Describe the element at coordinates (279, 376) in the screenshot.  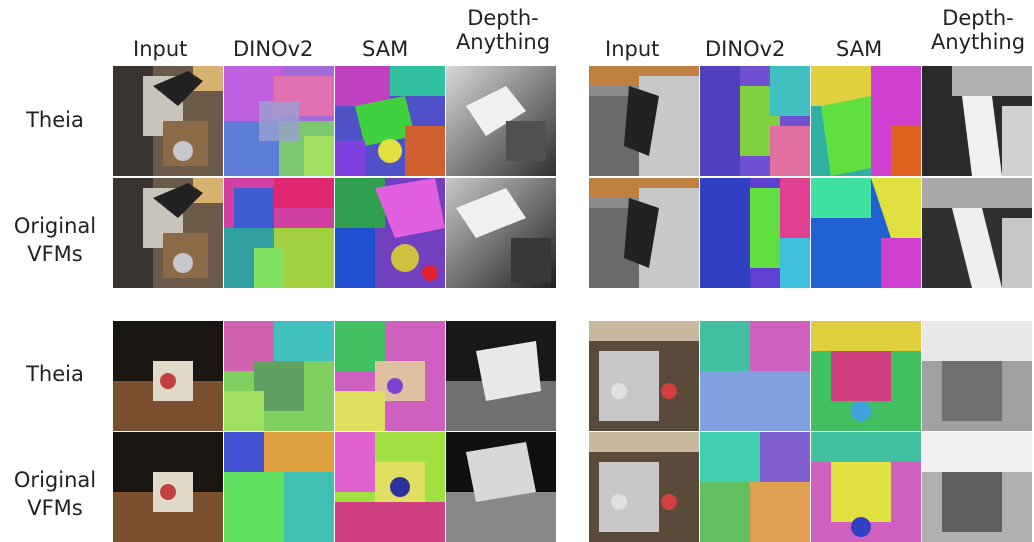
I see `image-dinov2-table-theia` at that location.